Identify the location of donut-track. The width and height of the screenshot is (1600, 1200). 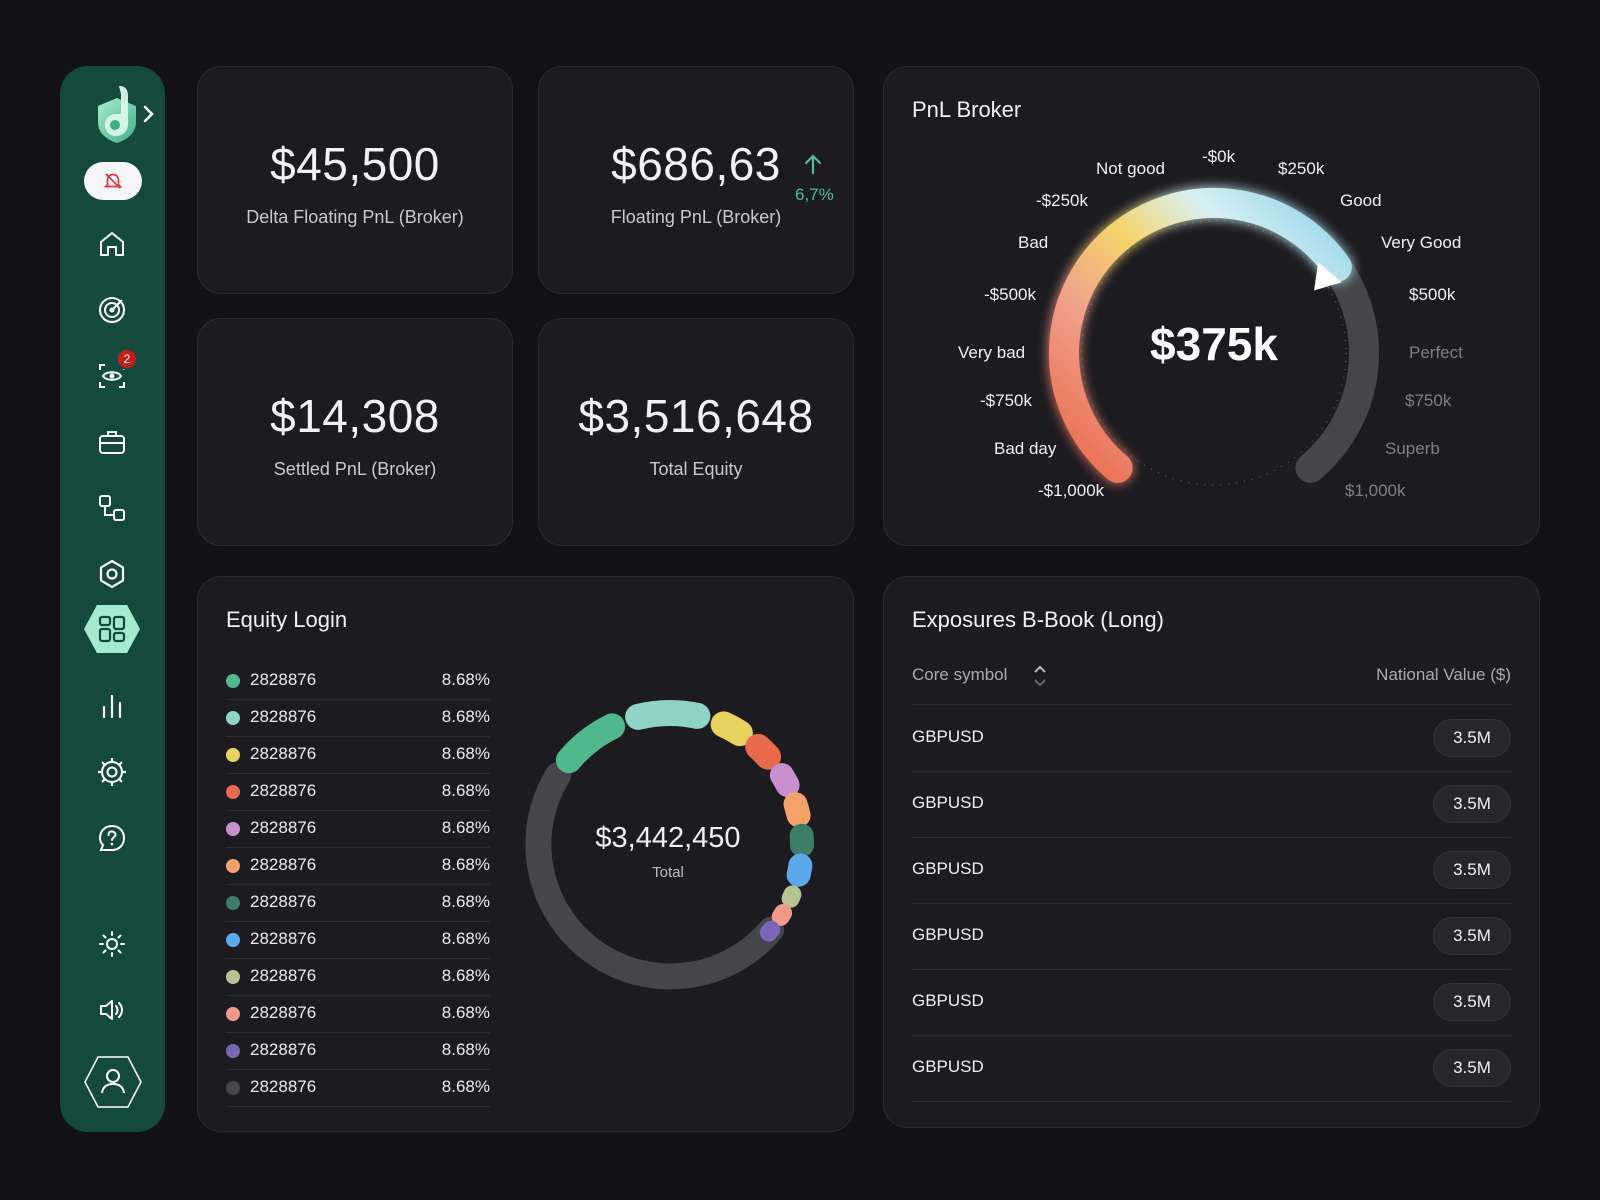
(655, 876).